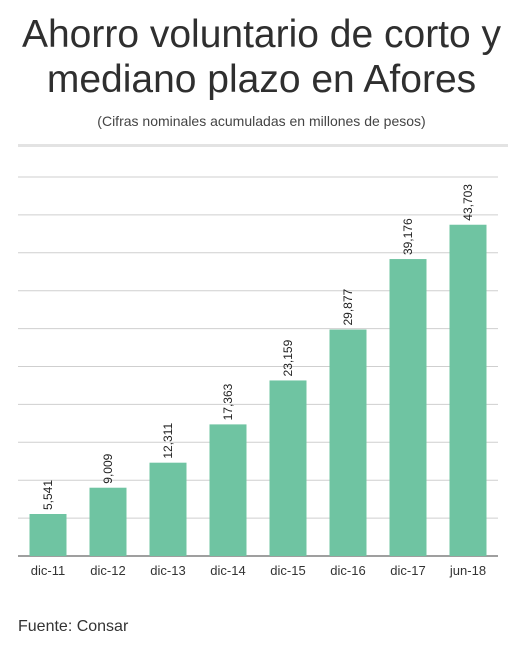 Image resolution: width=523 pixels, height=647 pixels. Describe the element at coordinates (48, 495) in the screenshot. I see `value-label: 5,541` at that location.